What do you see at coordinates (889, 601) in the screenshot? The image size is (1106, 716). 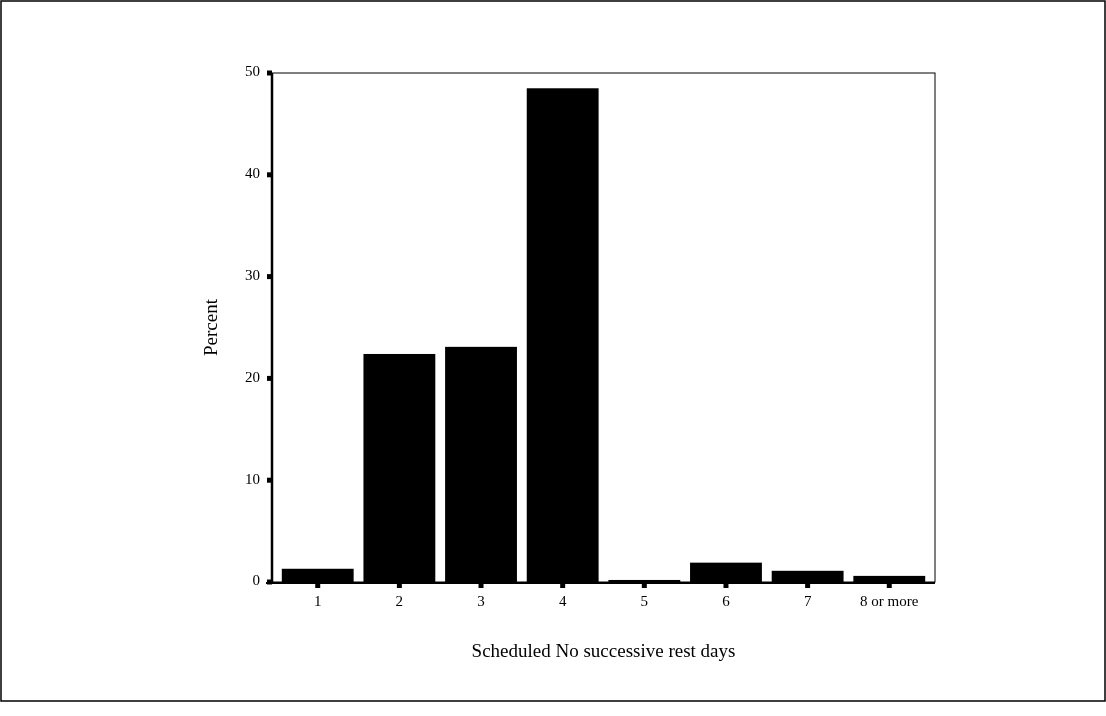 I see `x-tick-label: 8 or more` at bounding box center [889, 601].